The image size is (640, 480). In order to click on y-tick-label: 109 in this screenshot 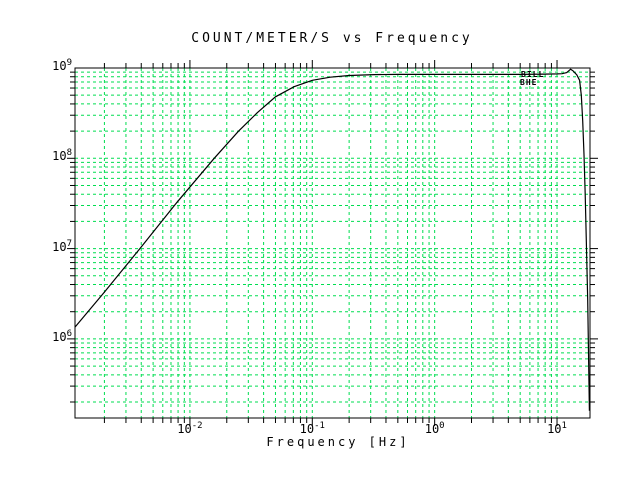, I will do `click(62, 65)`.